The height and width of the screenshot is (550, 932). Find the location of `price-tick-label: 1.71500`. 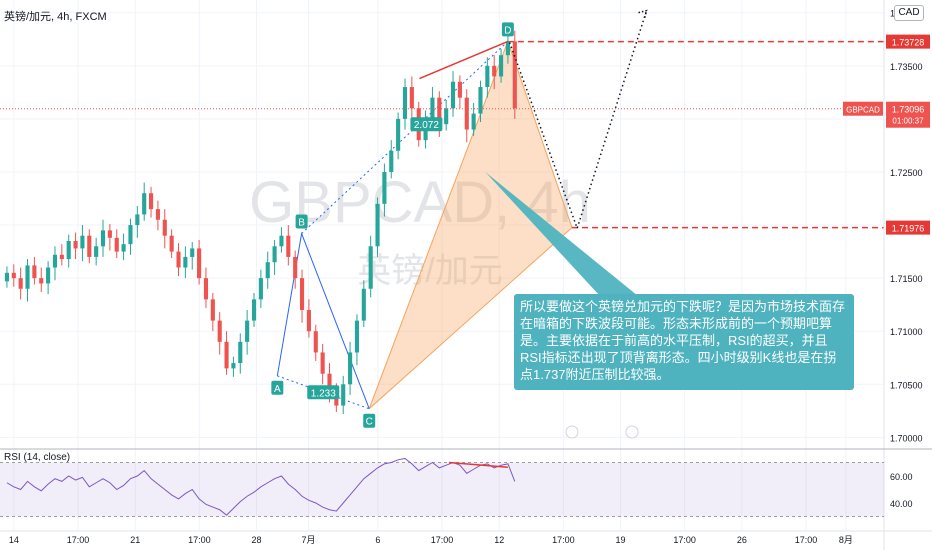

price-tick-label: 1.71500 is located at coordinates (906, 279).